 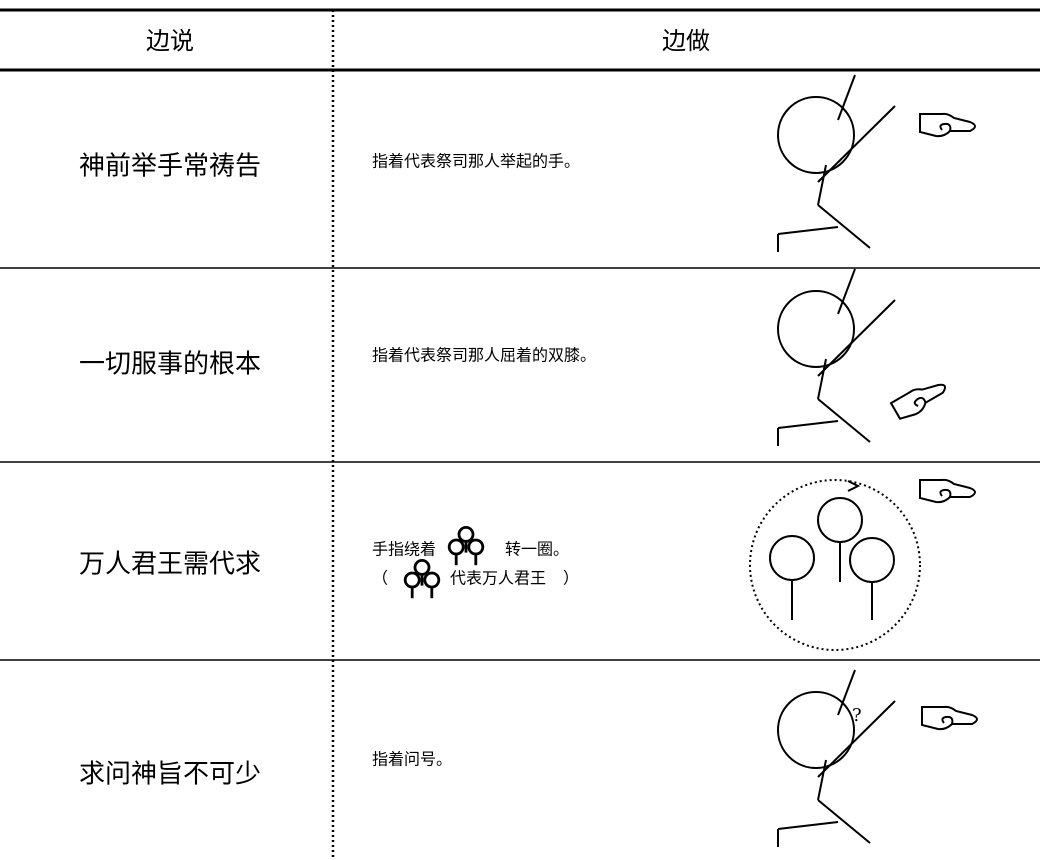 I want to click on do-cell: ）, so click(x=571, y=578).